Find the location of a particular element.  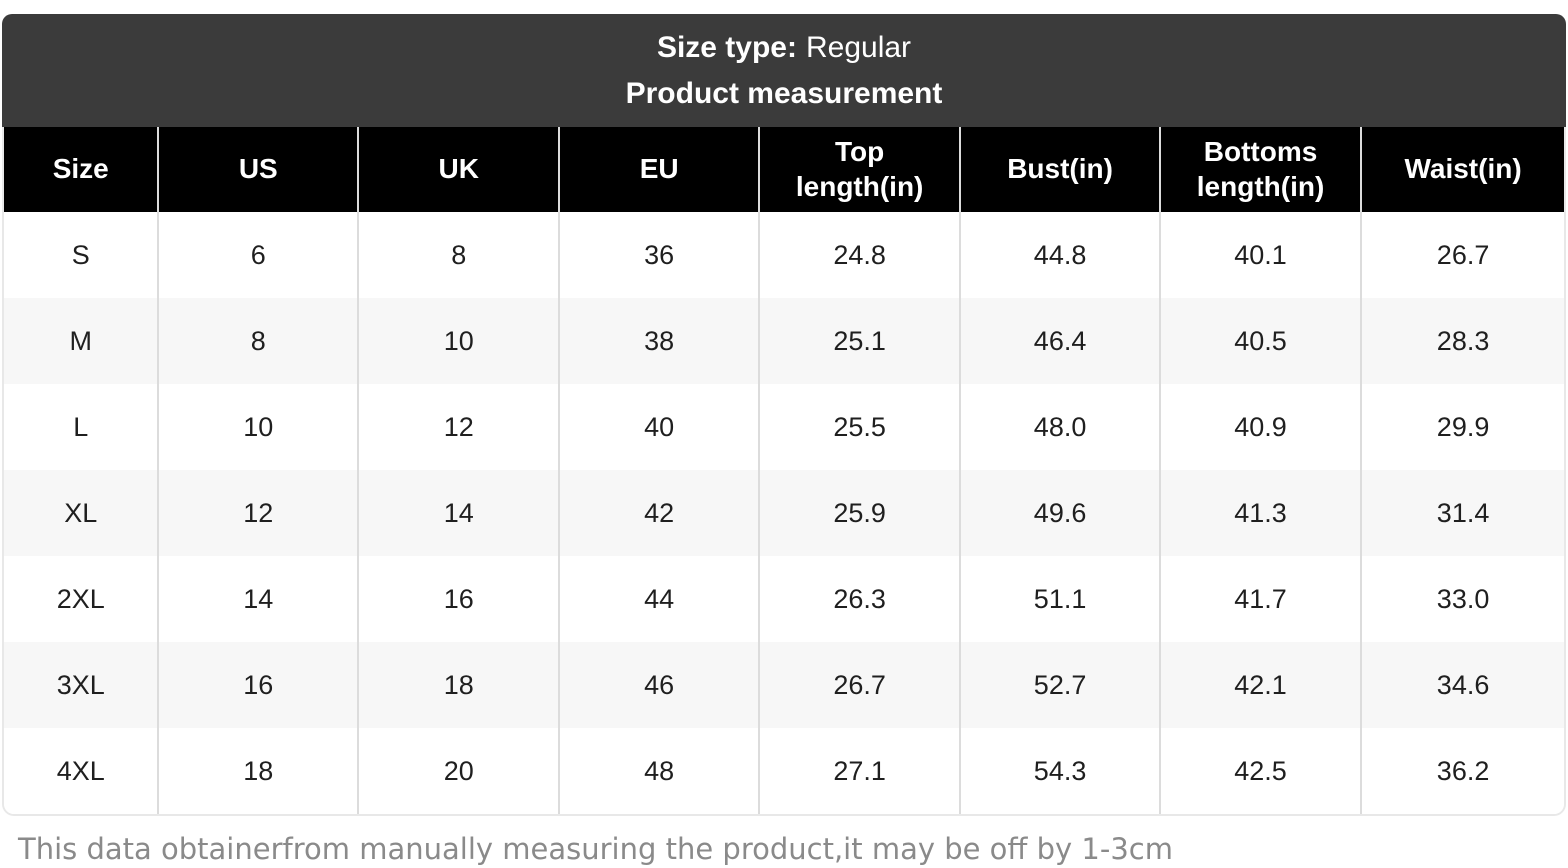

product-measurement-title: Product measurement is located at coordinates (784, 93).